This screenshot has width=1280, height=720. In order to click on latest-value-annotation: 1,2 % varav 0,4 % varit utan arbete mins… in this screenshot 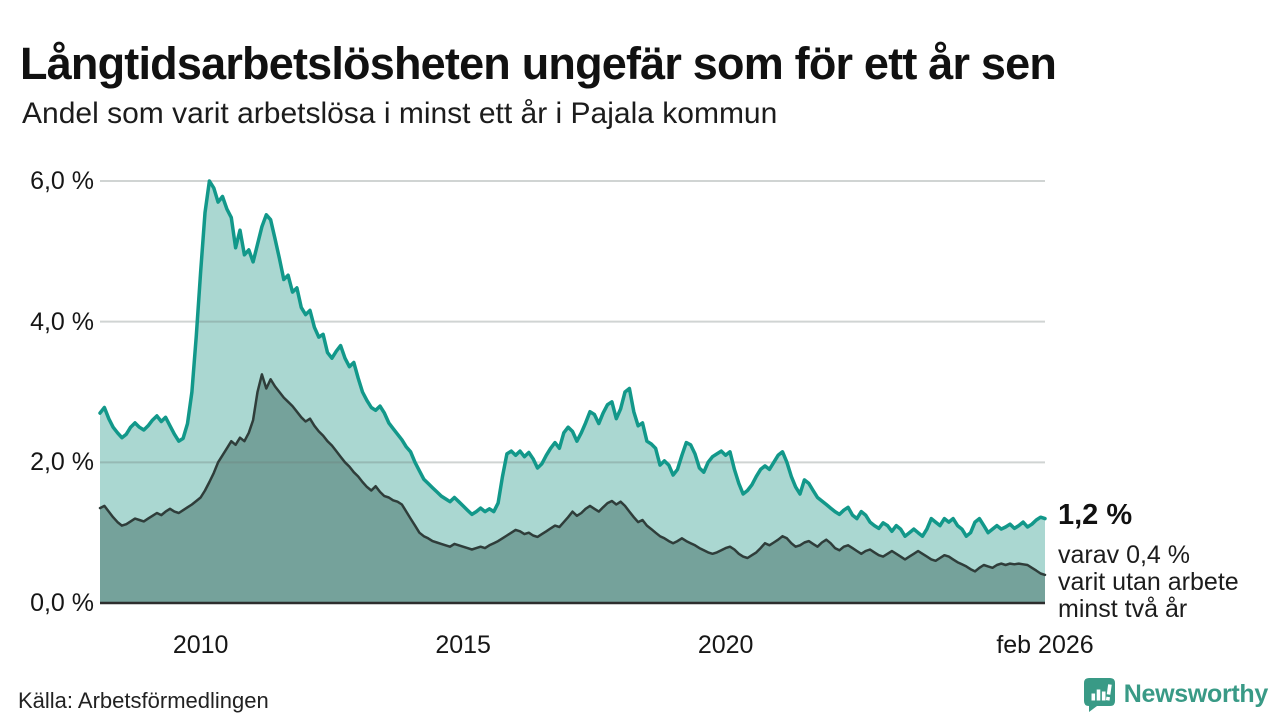, I will do `click(1148, 561)`.